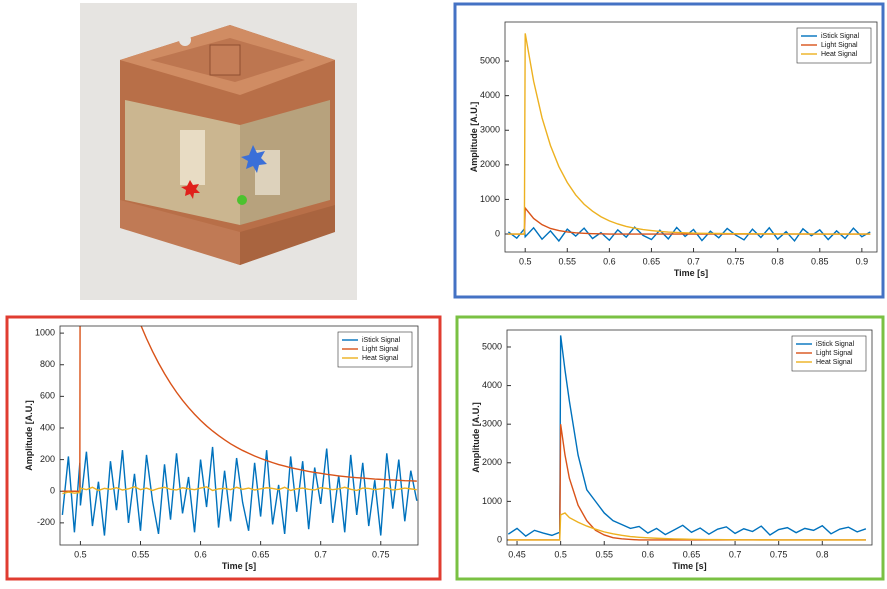 The width and height of the screenshot is (887, 589). What do you see at coordinates (46, 522) in the screenshot?
I see `y-tick-label: -200` at bounding box center [46, 522].